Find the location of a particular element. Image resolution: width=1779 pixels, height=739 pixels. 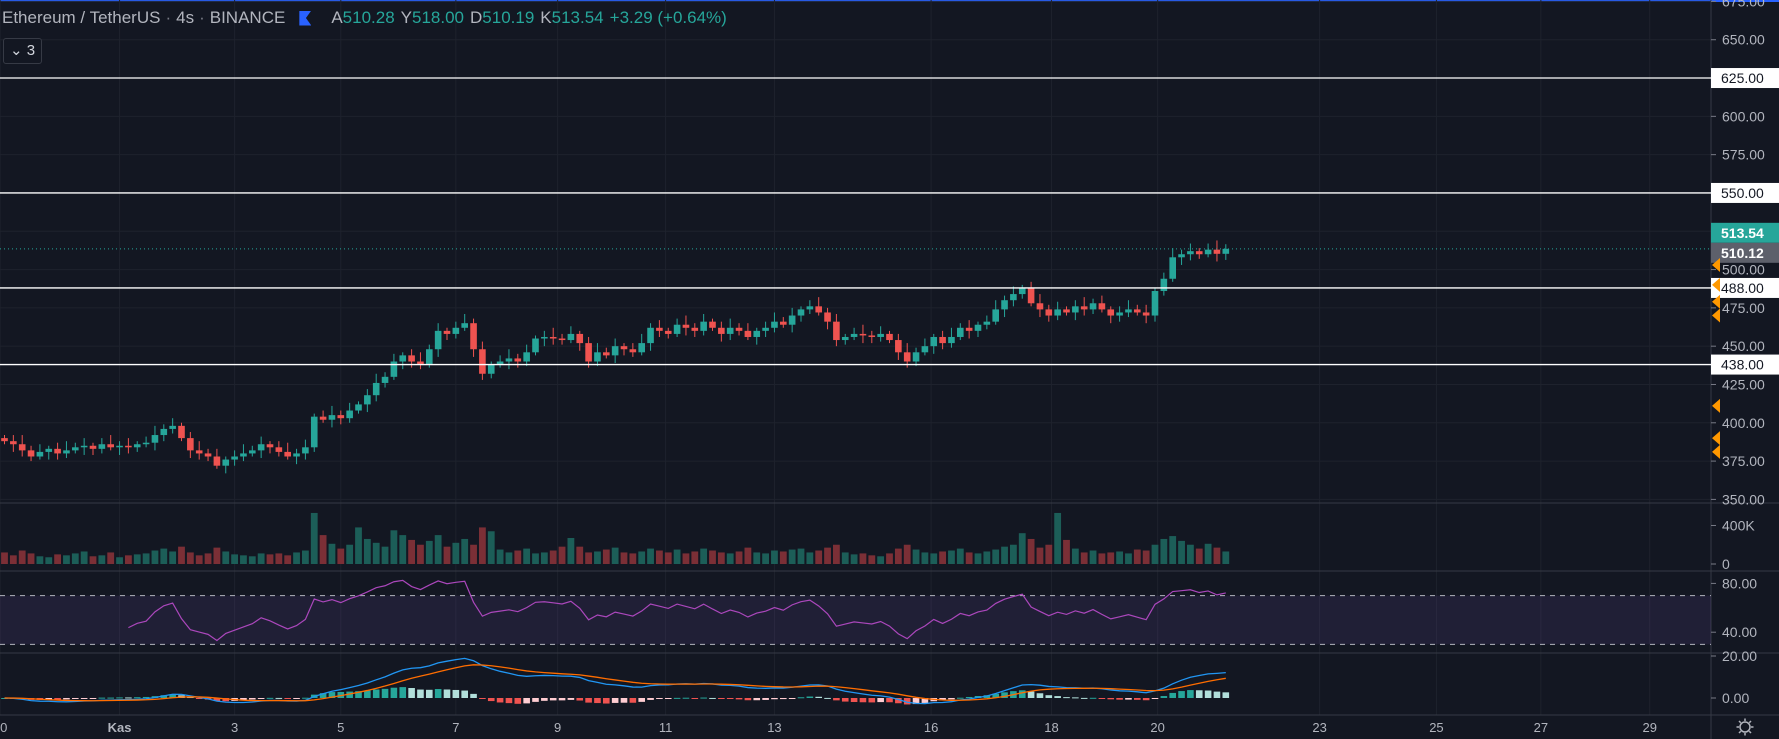

macd-tick-label: 0.00 is located at coordinates (1735, 698).